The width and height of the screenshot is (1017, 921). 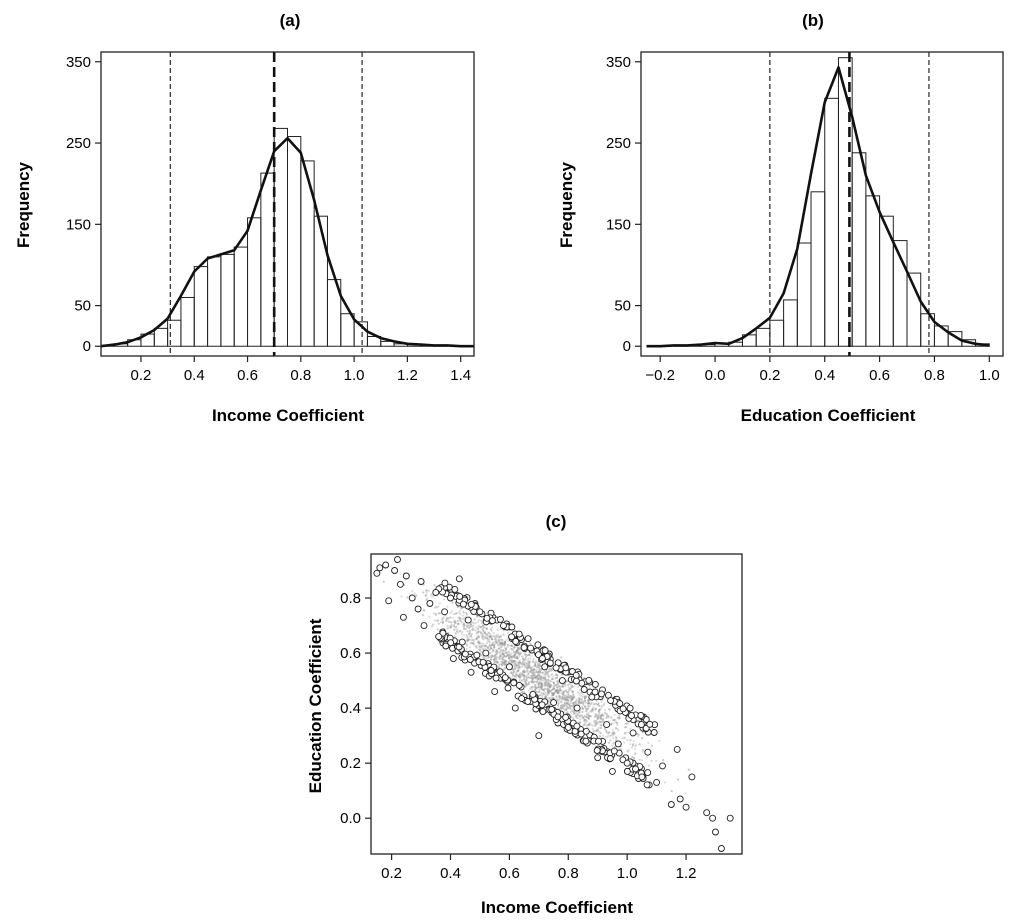 What do you see at coordinates (627, 873) in the screenshot?
I see `panel-c-xtick-label: 1.0` at bounding box center [627, 873].